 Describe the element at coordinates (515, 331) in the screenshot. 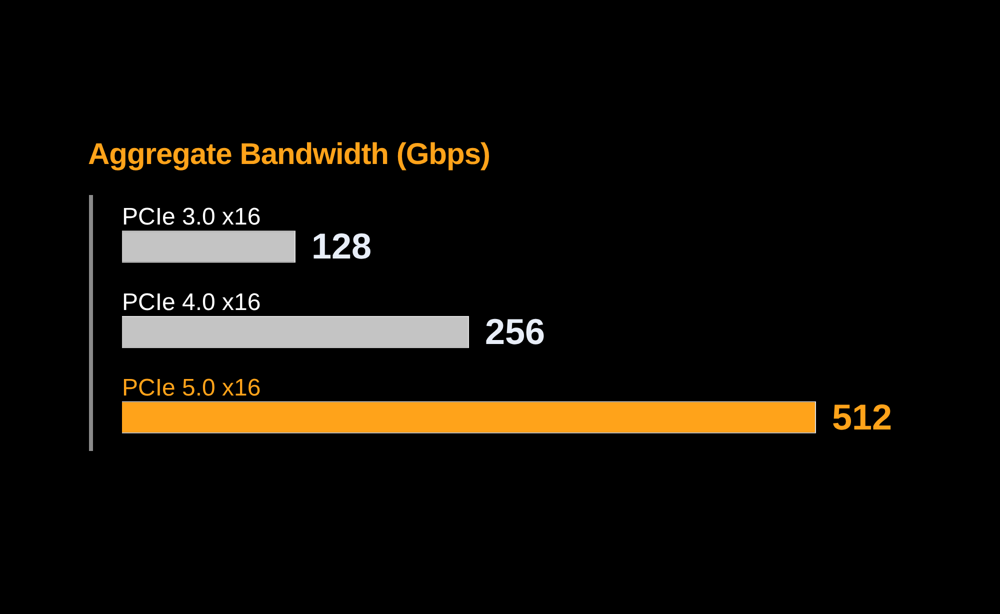

I see `data-label: 256` at that location.